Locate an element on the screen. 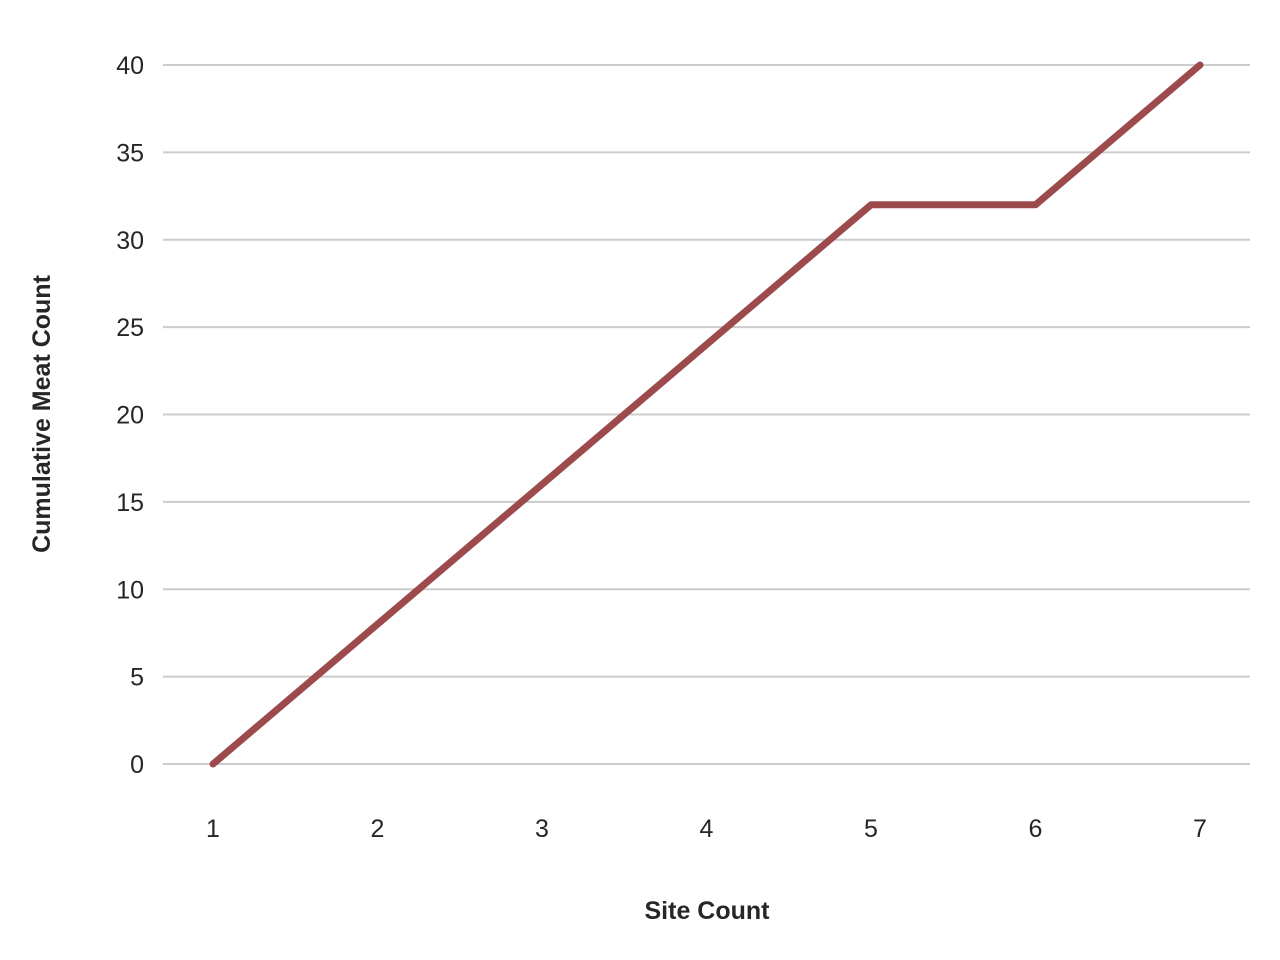  x-tick-label: 1 is located at coordinates (213, 829).